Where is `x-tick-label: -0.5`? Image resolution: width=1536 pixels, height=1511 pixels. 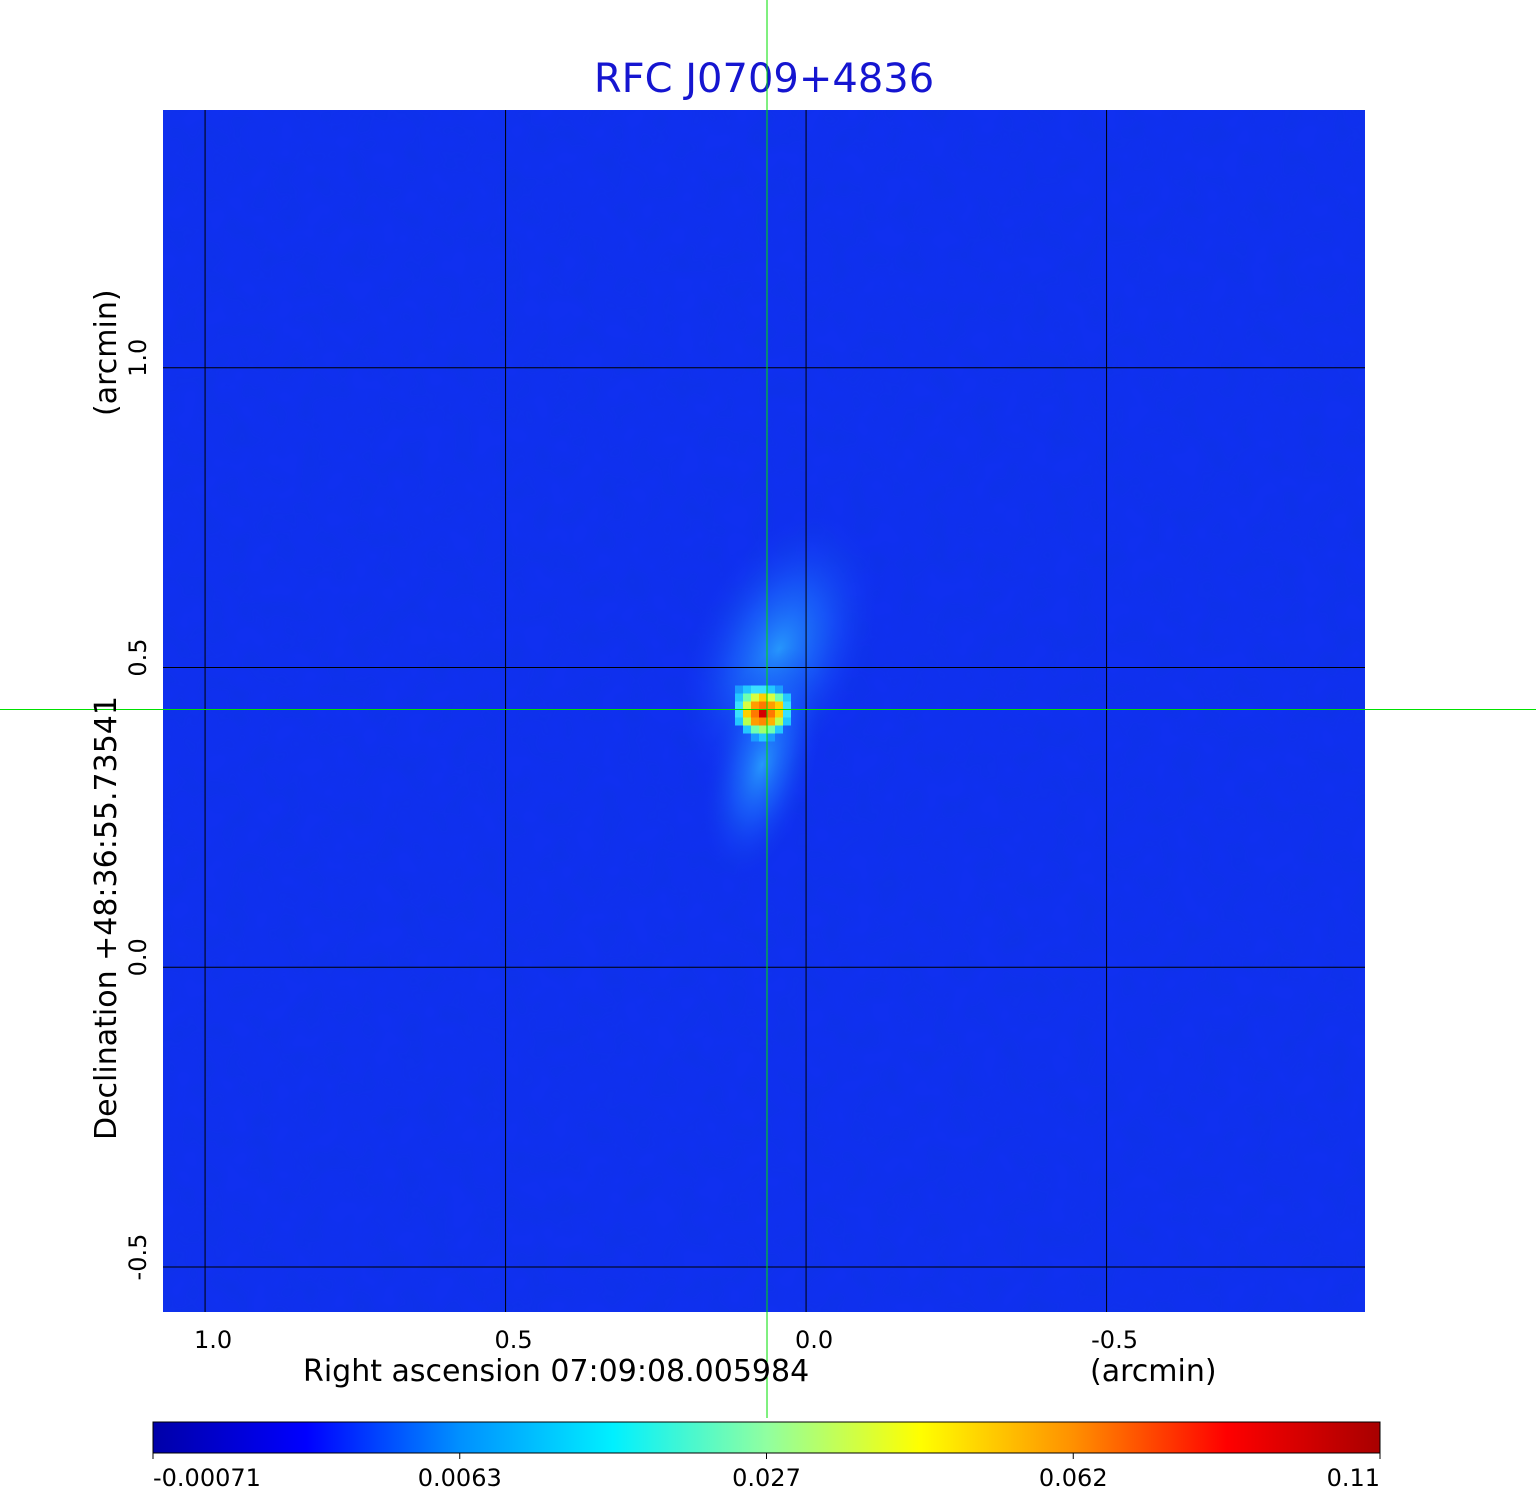 x-tick-label: -0.5 is located at coordinates (1114, 1340).